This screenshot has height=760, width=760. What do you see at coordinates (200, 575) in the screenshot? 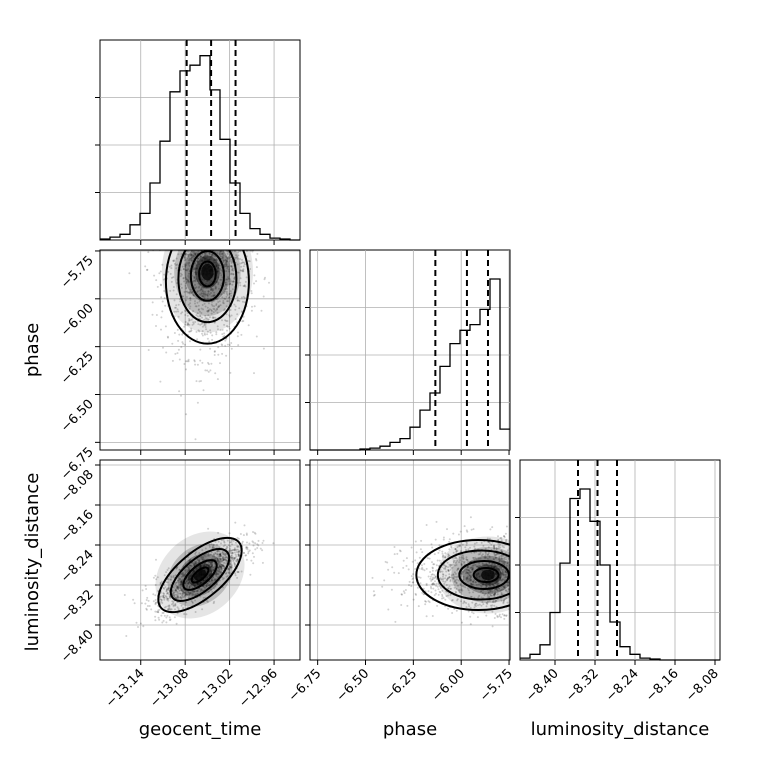
I see `contour-line` at bounding box center [200, 575].